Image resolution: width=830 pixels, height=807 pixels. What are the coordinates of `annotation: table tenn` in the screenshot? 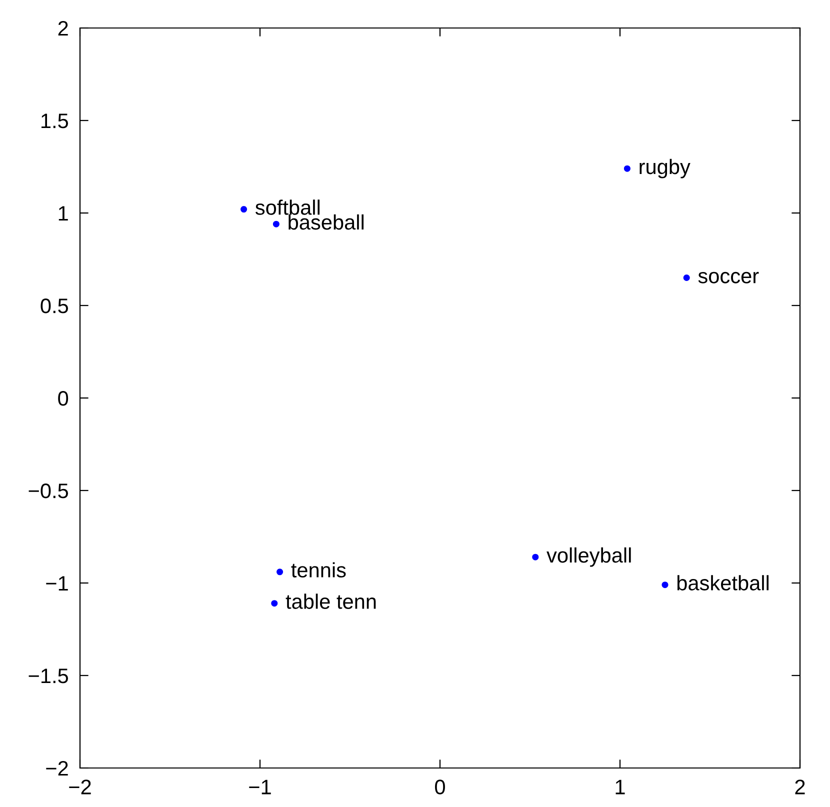 It's located at (331, 601).